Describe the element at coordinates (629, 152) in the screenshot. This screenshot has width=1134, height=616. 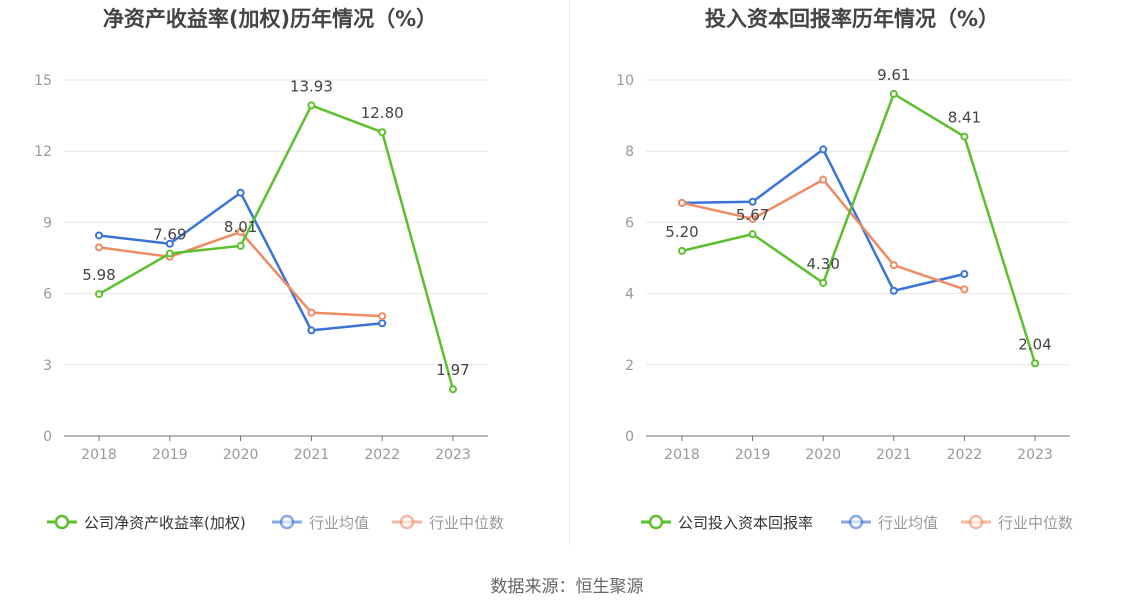
I see `y-tick-label: 8` at that location.